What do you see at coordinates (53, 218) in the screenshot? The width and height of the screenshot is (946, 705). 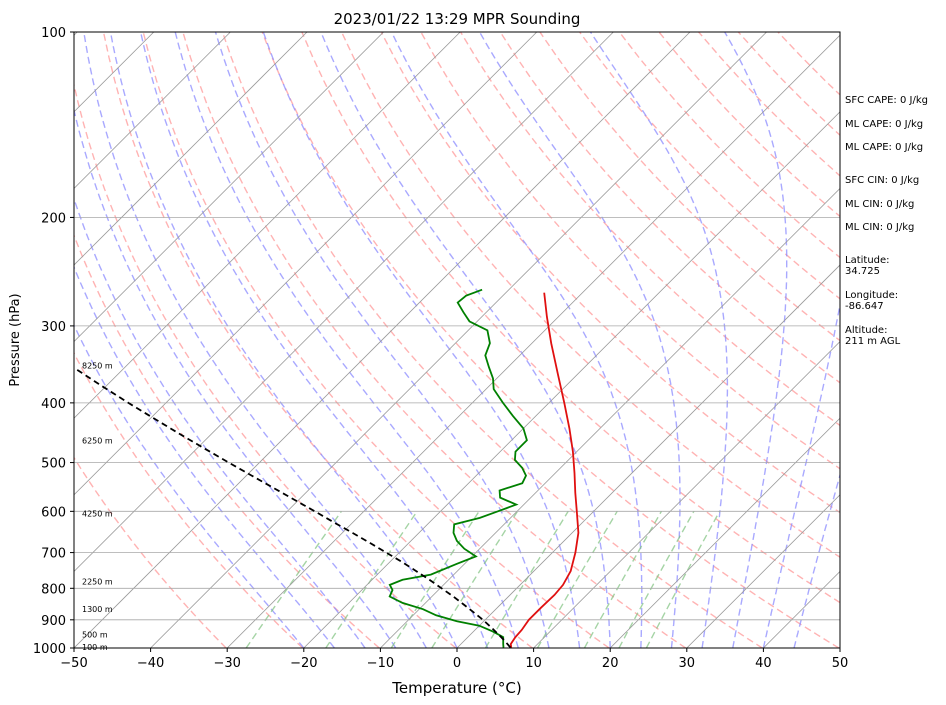 I see `y-tick-label: 200` at bounding box center [53, 218].